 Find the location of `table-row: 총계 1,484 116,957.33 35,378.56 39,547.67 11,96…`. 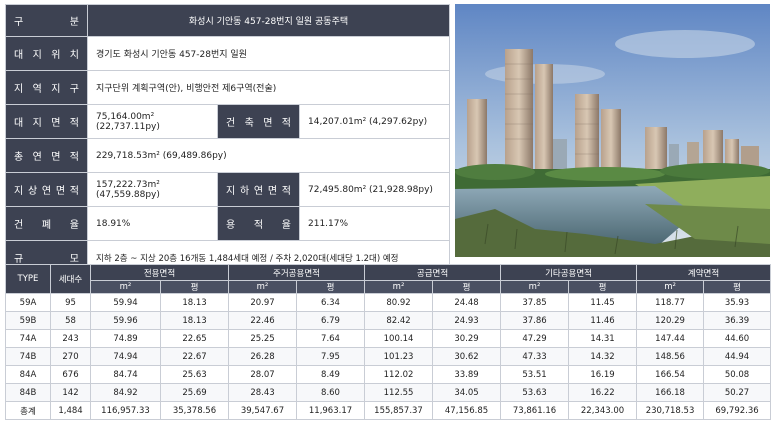

table-row: 총계 1,484 116,957.33 35,378.56 39,547.67 11,96… is located at coordinates (388, 410).